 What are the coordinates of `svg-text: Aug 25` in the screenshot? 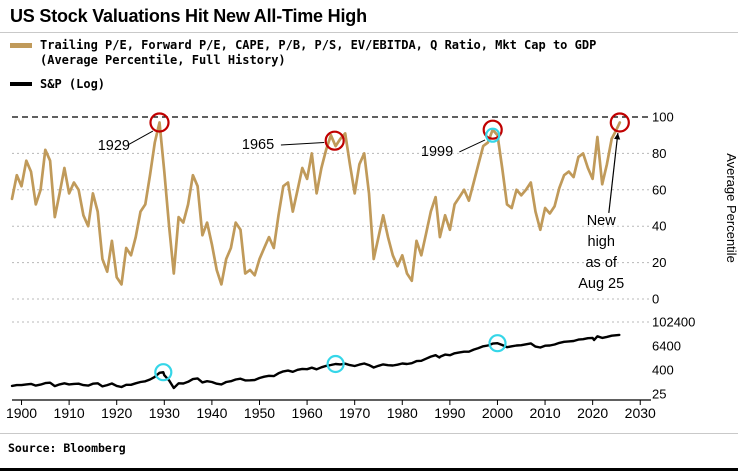 It's located at (601, 284).